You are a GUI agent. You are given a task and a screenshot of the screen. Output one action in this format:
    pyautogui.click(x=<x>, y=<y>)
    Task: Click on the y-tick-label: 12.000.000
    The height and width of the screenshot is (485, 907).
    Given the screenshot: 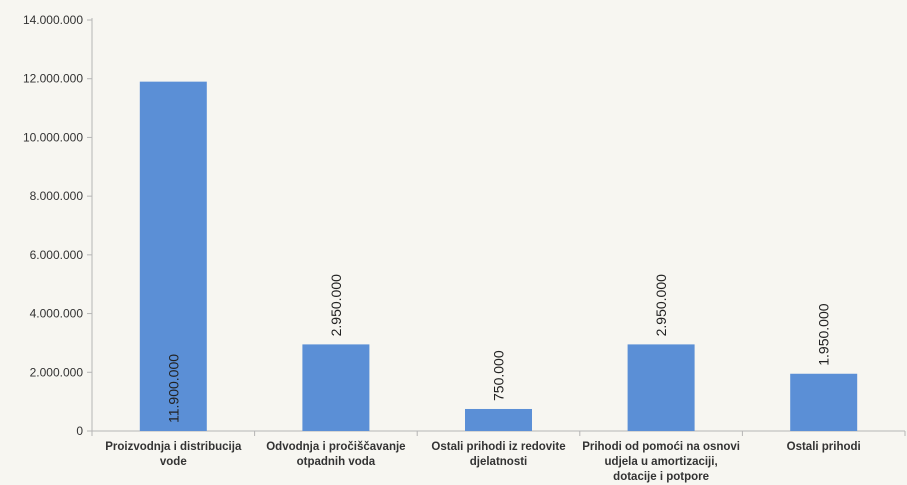 What is the action you would take?
    pyautogui.click(x=53, y=79)
    